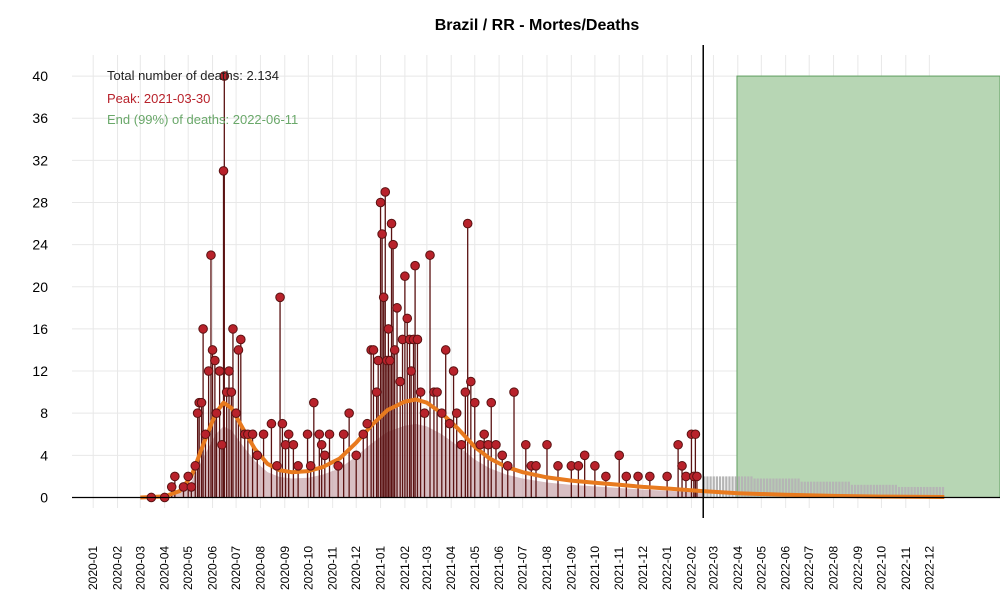 Image resolution: width=1000 pixels, height=600 pixels. What do you see at coordinates (691, 568) in the screenshot?
I see `x-tick-label: 2022-02` at bounding box center [691, 568].